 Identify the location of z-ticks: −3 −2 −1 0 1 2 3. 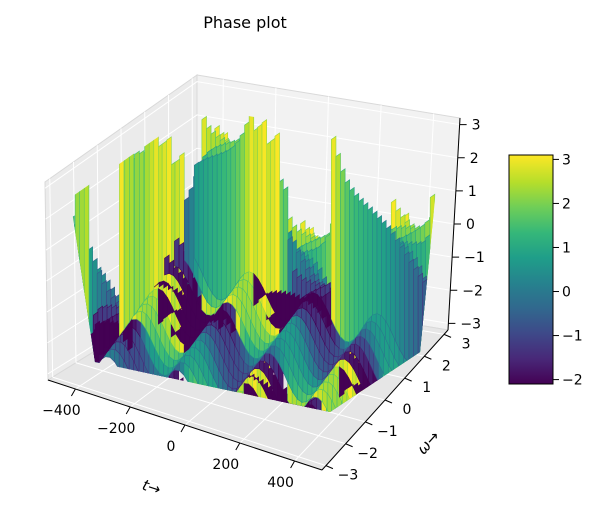
(466, 225).